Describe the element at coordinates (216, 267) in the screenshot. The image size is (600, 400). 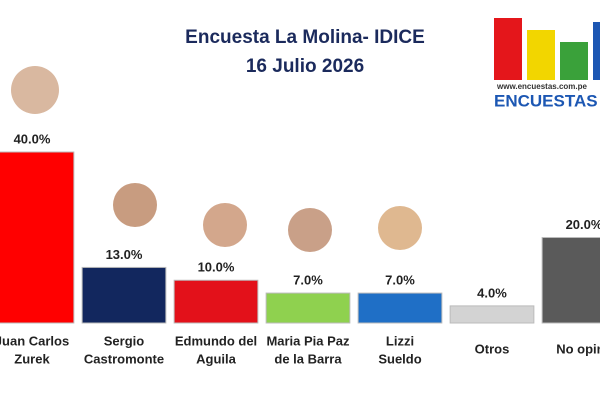
I see `value-label: 10.0%` at that location.